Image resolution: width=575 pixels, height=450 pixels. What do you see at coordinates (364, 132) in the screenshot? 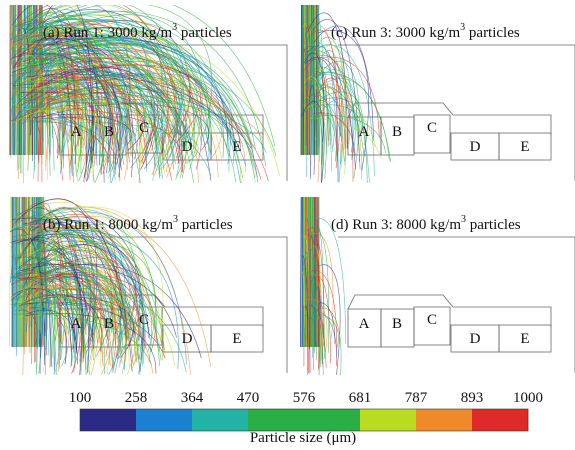
I see `zone-label: A` at bounding box center [364, 132].